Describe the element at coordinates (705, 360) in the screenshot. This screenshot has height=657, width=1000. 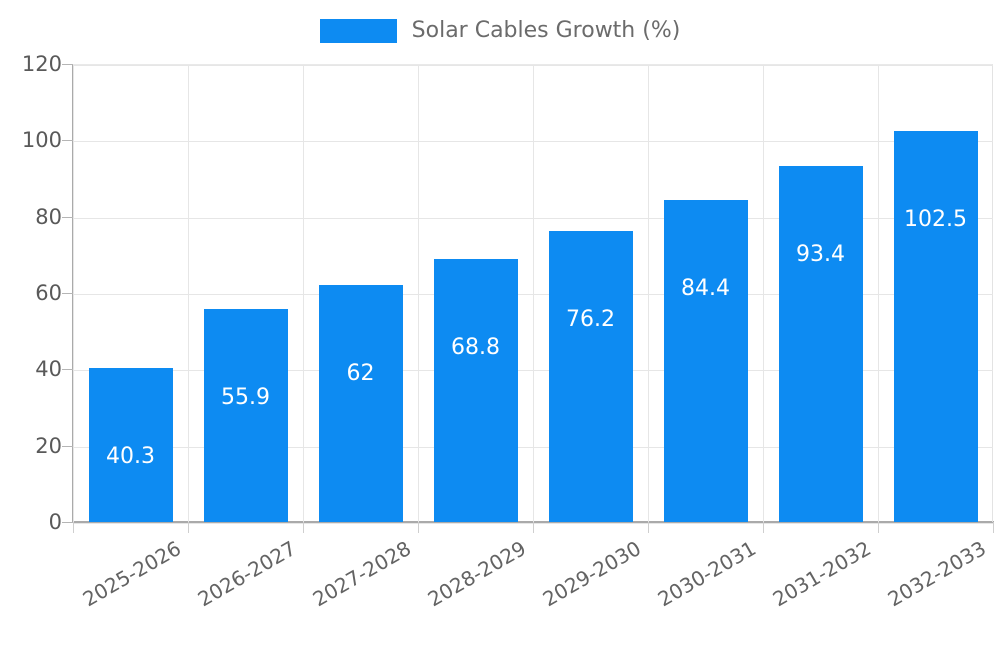
I see `bar: 84.4` at that location.